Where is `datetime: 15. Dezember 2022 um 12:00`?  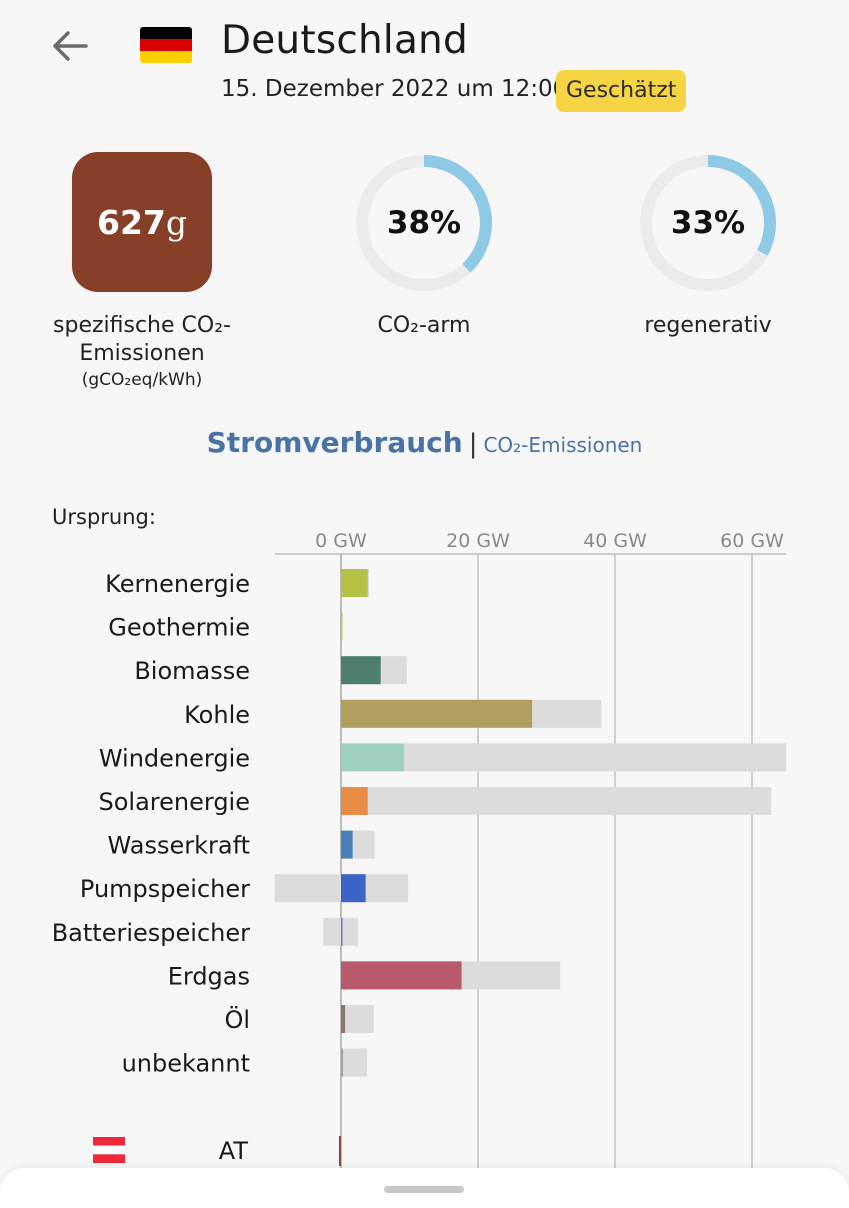
datetime: 15. Dezember 2022 um 12:00 is located at coordinates (394, 89).